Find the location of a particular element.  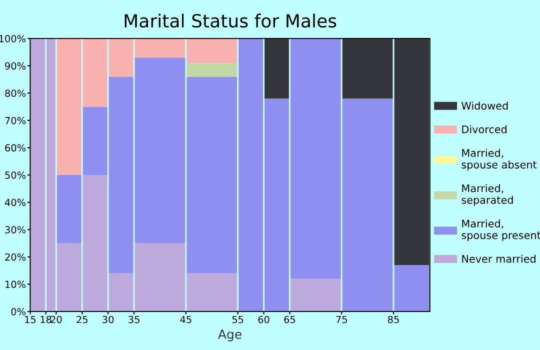

y-tick-label: 80% is located at coordinates (15, 93).